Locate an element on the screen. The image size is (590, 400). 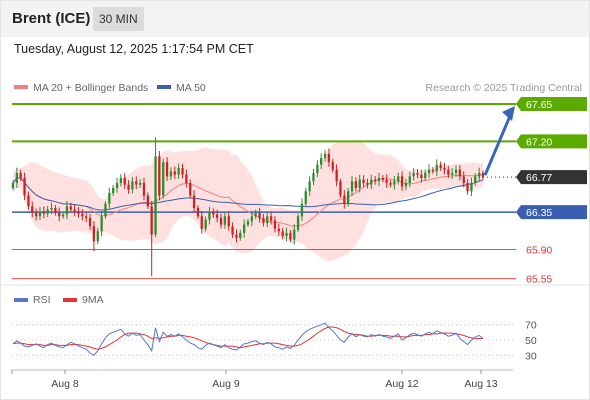
x-tick-label-0: Aug 8 is located at coordinates (65, 384).